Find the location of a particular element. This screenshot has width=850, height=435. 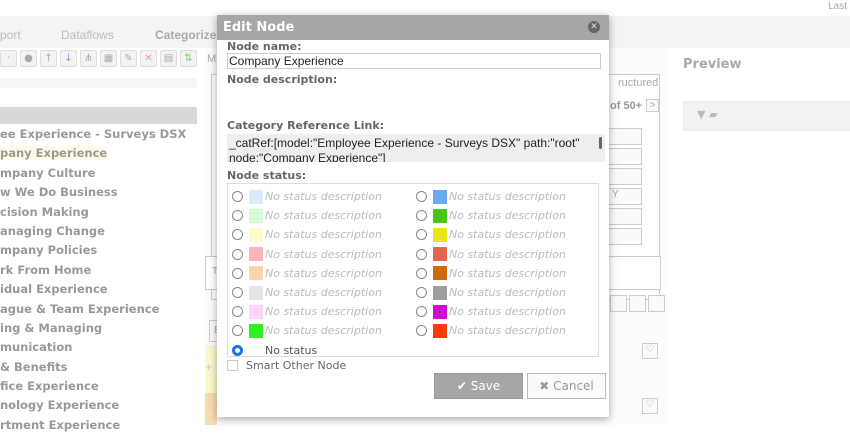

smart-other-node-checkbox: Smart Other Node is located at coordinates (286, 365).